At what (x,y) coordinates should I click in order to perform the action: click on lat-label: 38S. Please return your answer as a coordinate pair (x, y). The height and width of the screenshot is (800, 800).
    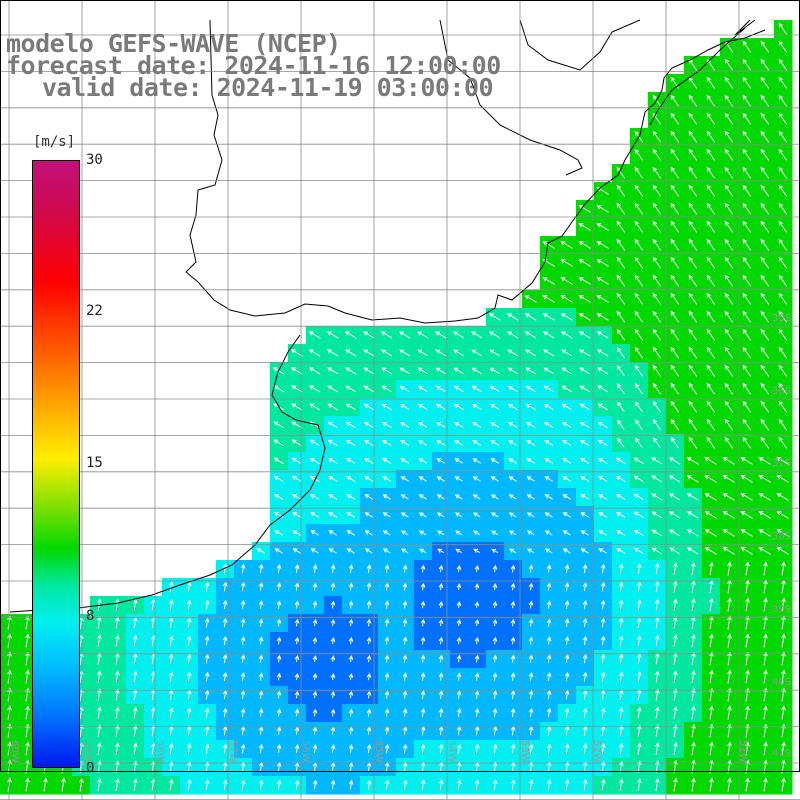
    Looking at the image, I should click on (782, 536).